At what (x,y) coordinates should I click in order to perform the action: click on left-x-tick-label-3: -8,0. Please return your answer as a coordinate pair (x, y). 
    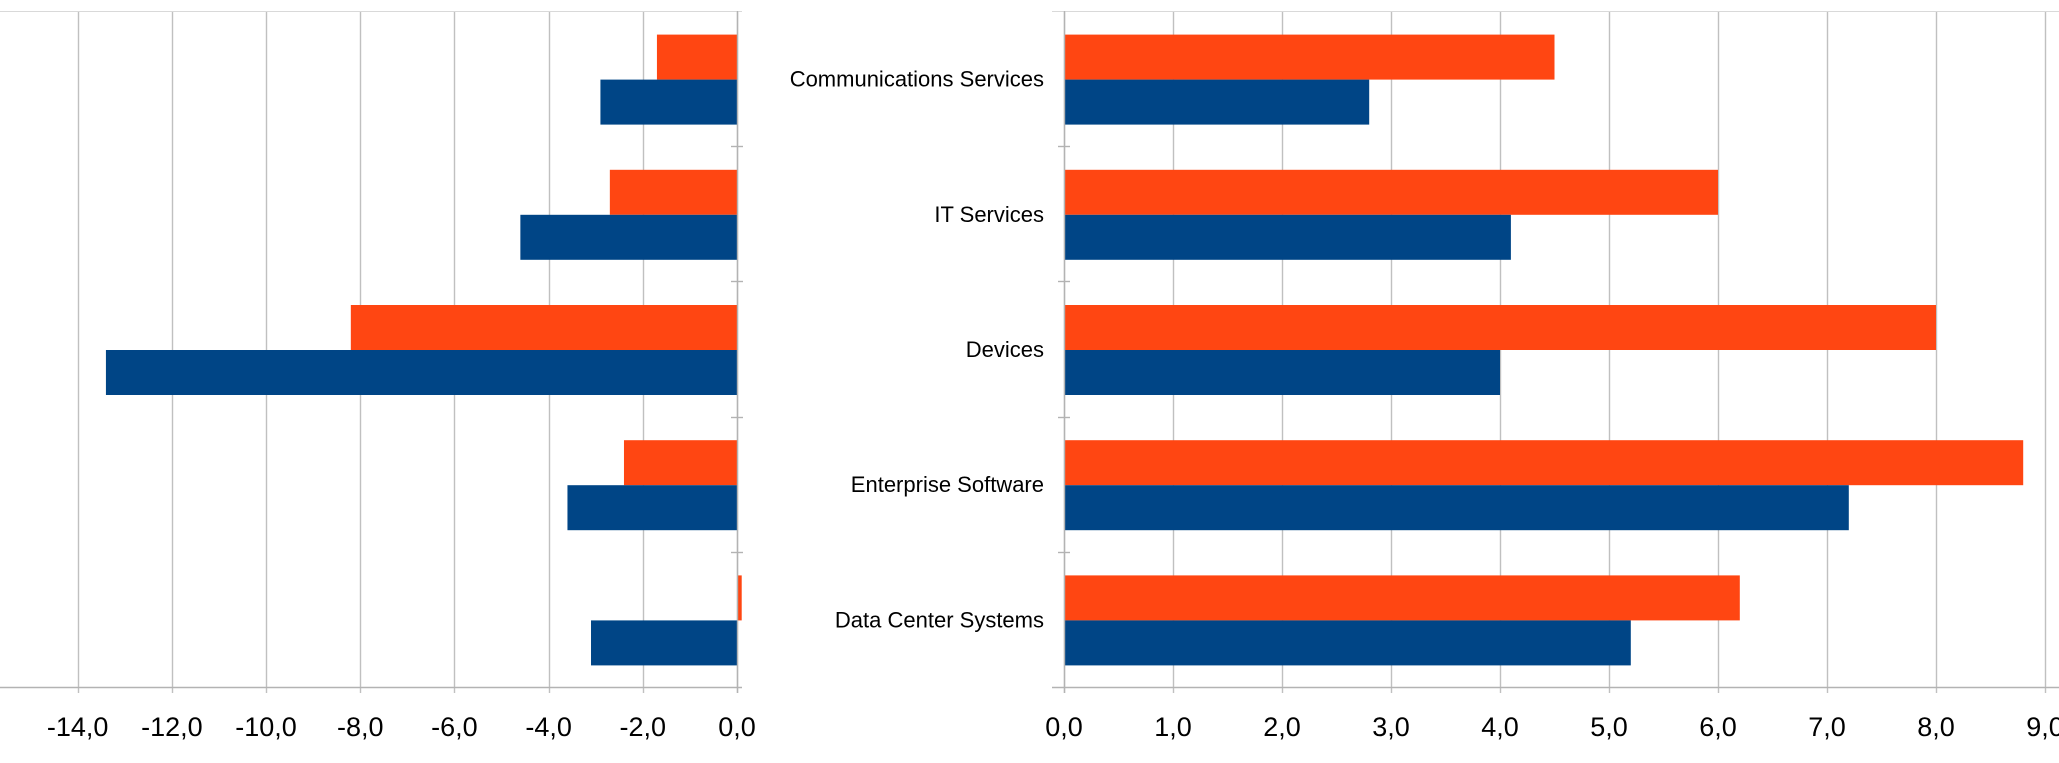
    Looking at the image, I should click on (360, 727).